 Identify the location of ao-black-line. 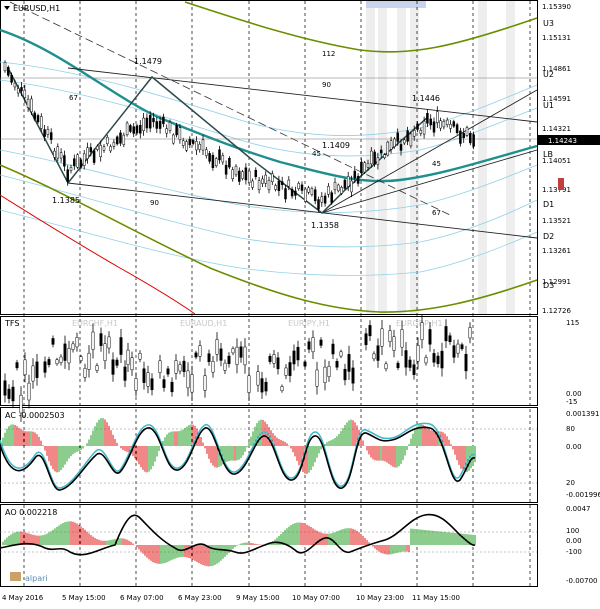
(238, 534).